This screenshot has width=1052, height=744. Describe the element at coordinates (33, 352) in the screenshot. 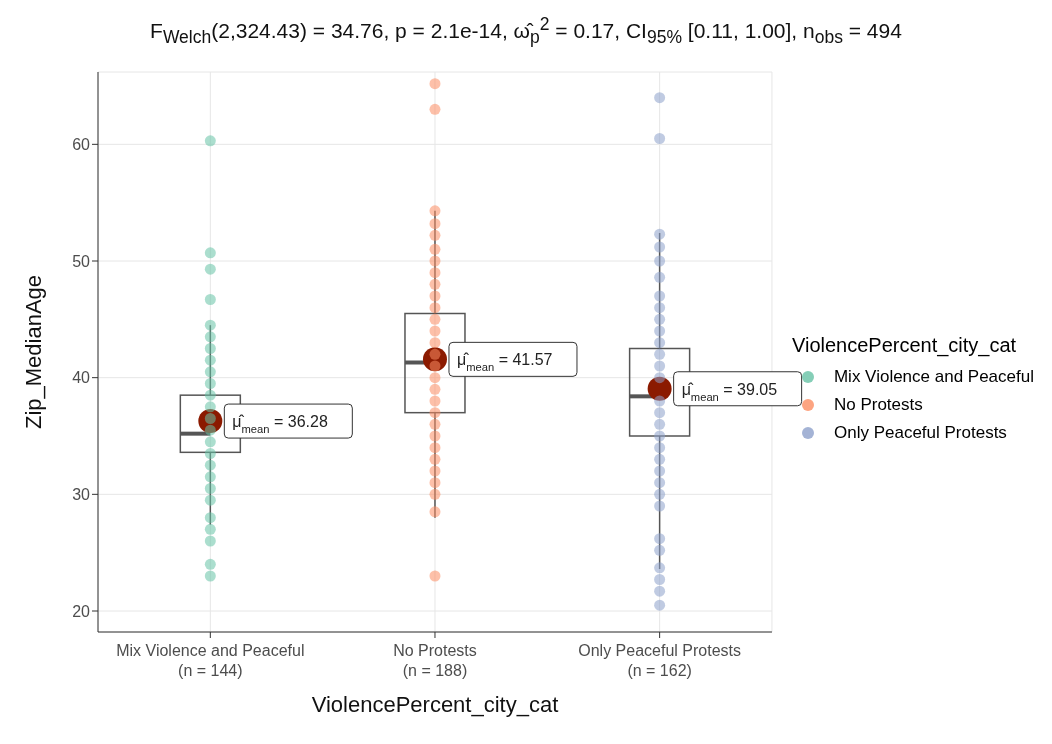

I see `y-axis-title: Zip_MedianAge` at that location.